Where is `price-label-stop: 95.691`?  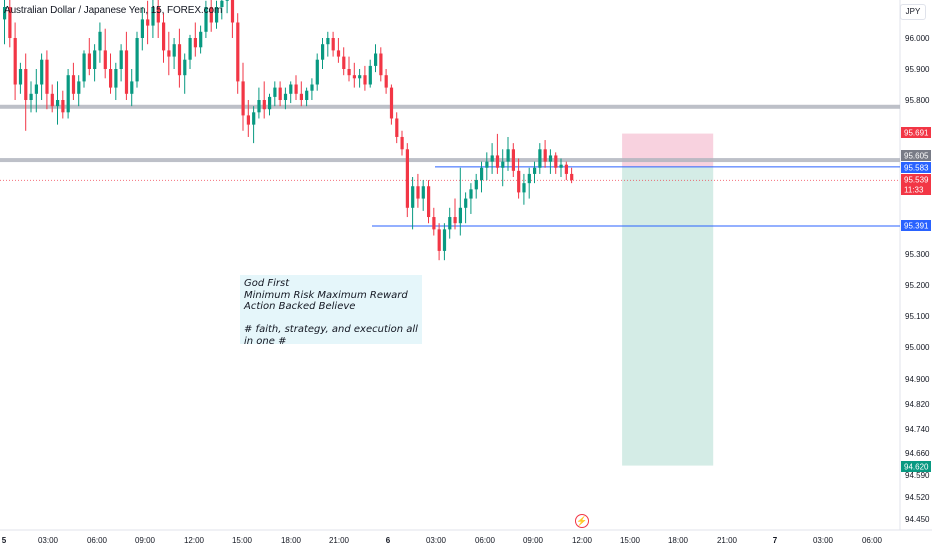 price-label-stop: 95.691 is located at coordinates (916, 132).